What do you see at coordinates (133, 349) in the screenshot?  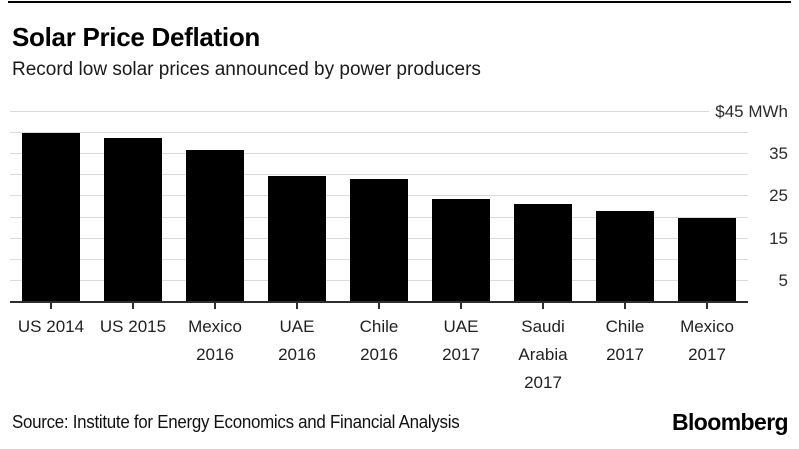 I see `x-axis-label-us-2015: US 2015` at bounding box center [133, 349].